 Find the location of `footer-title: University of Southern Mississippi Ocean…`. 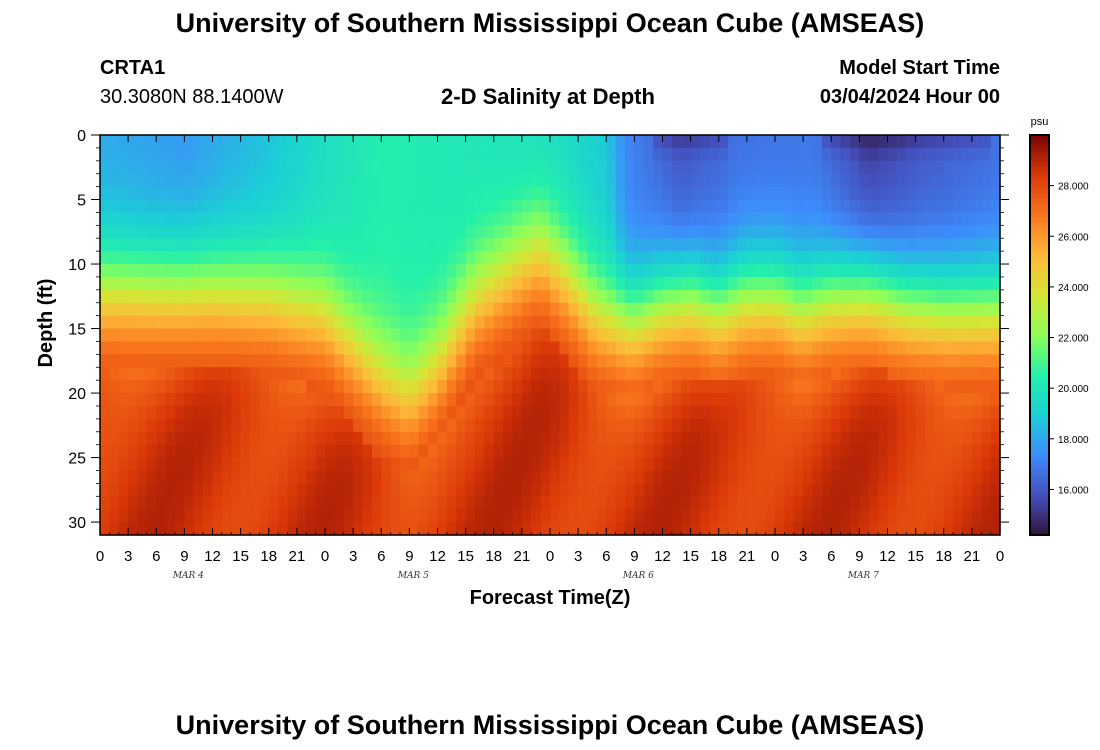

footer-title: University of Southern Mississippi Ocean… is located at coordinates (550, 725).